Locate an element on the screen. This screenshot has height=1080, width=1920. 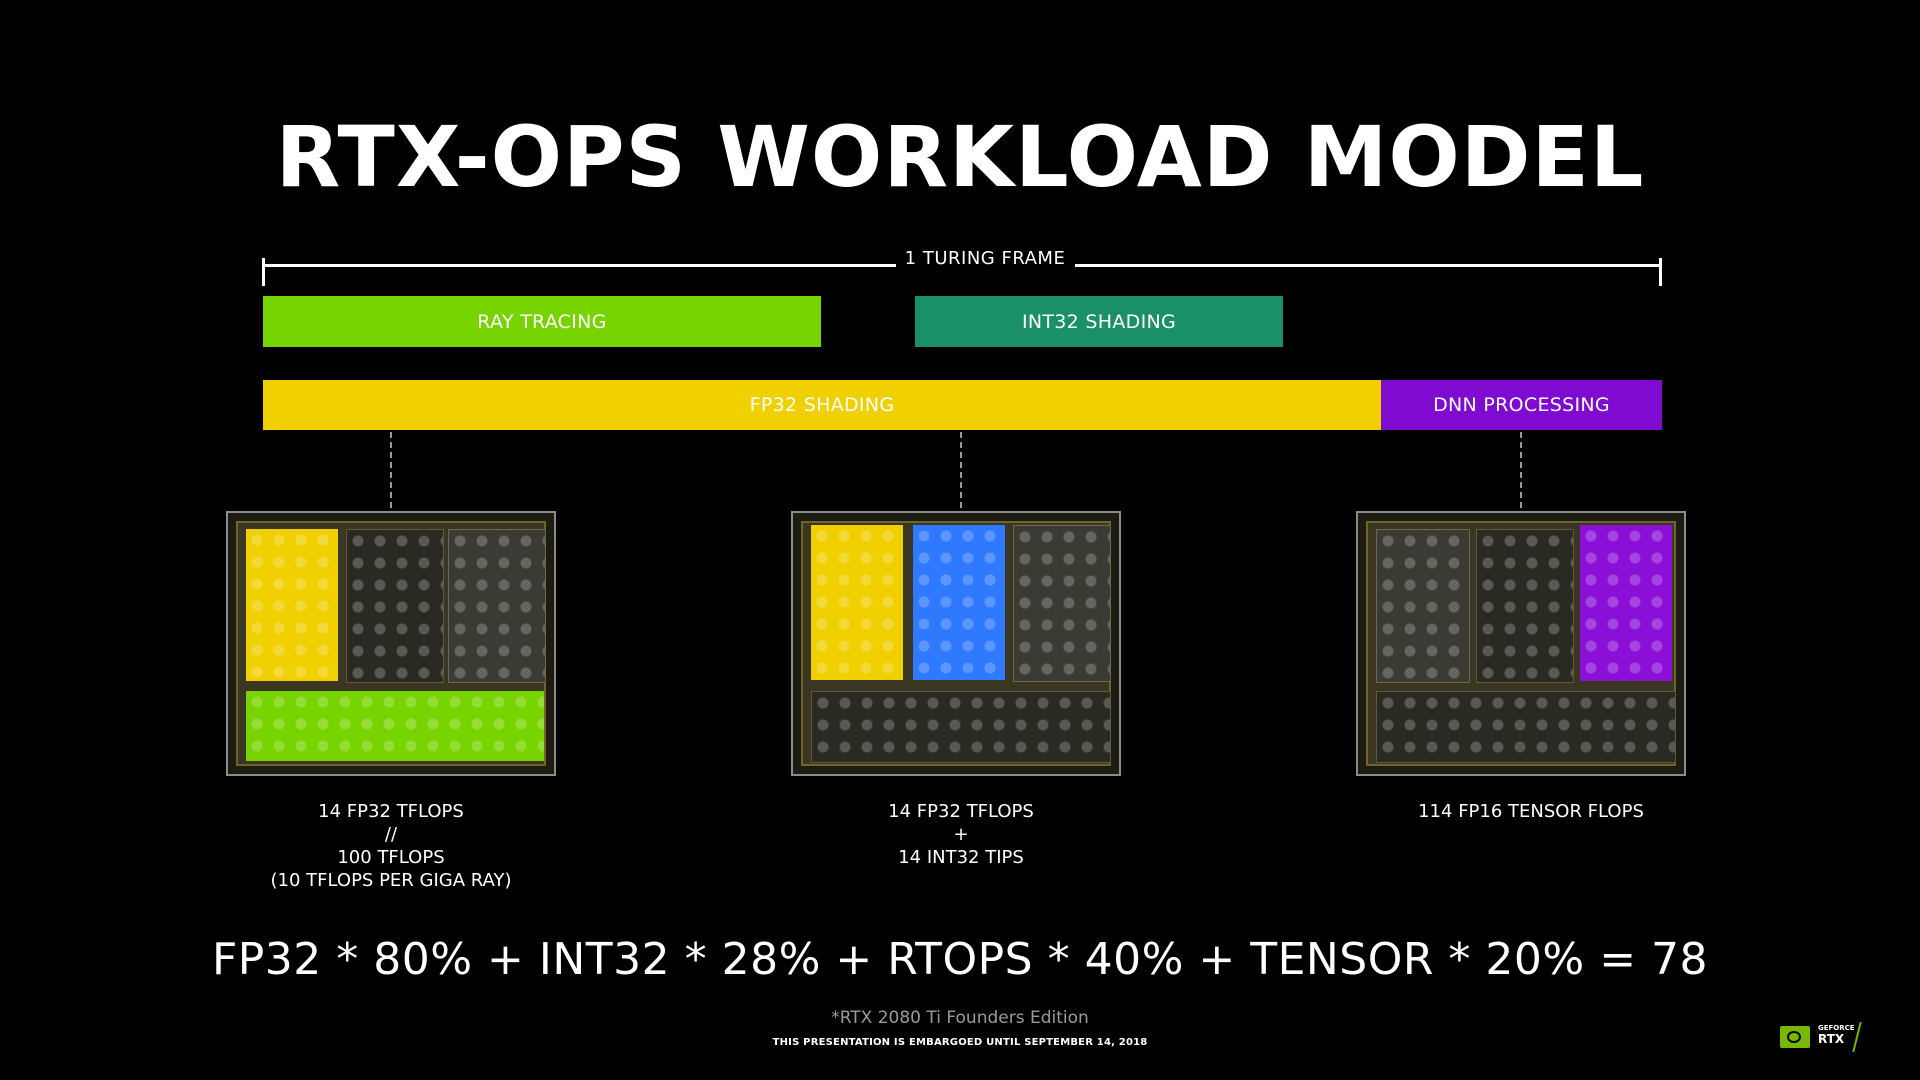
fp32-shading-label: FP32 SHADING is located at coordinates (822, 405).